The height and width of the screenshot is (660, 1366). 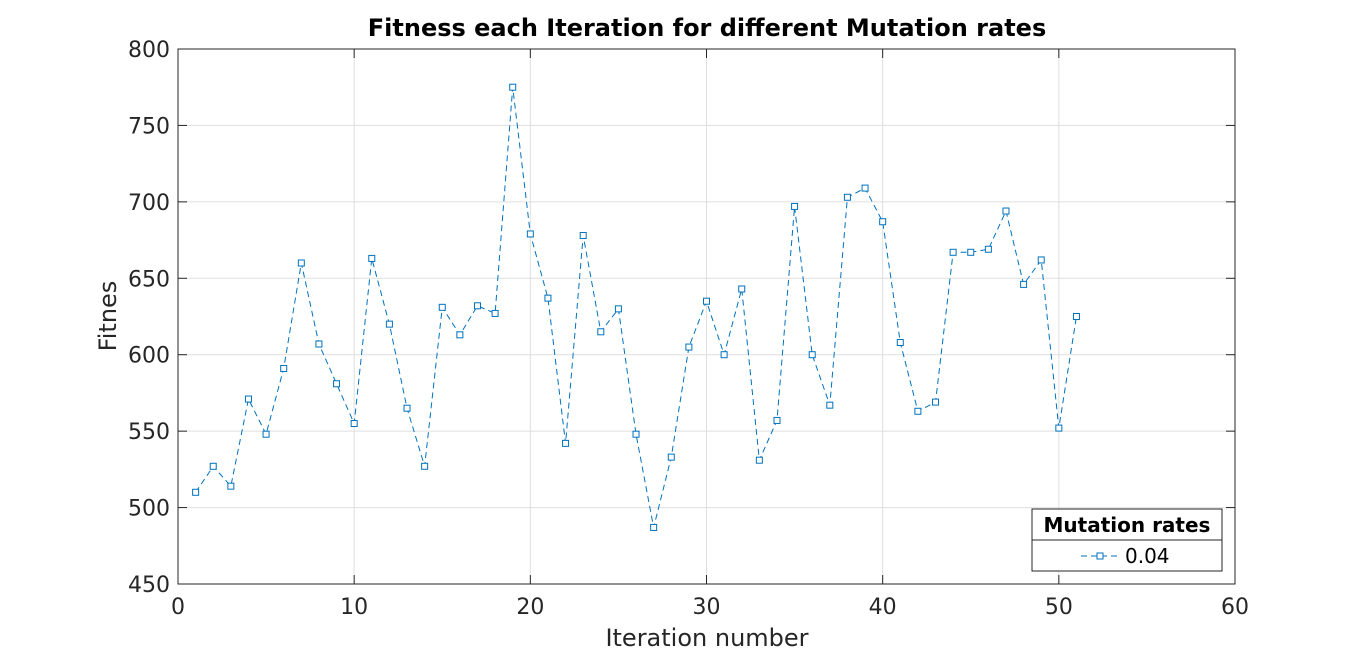 I want to click on y-tick-labels: 450 500 550 600 650 700 750 800, so click(x=149, y=318).